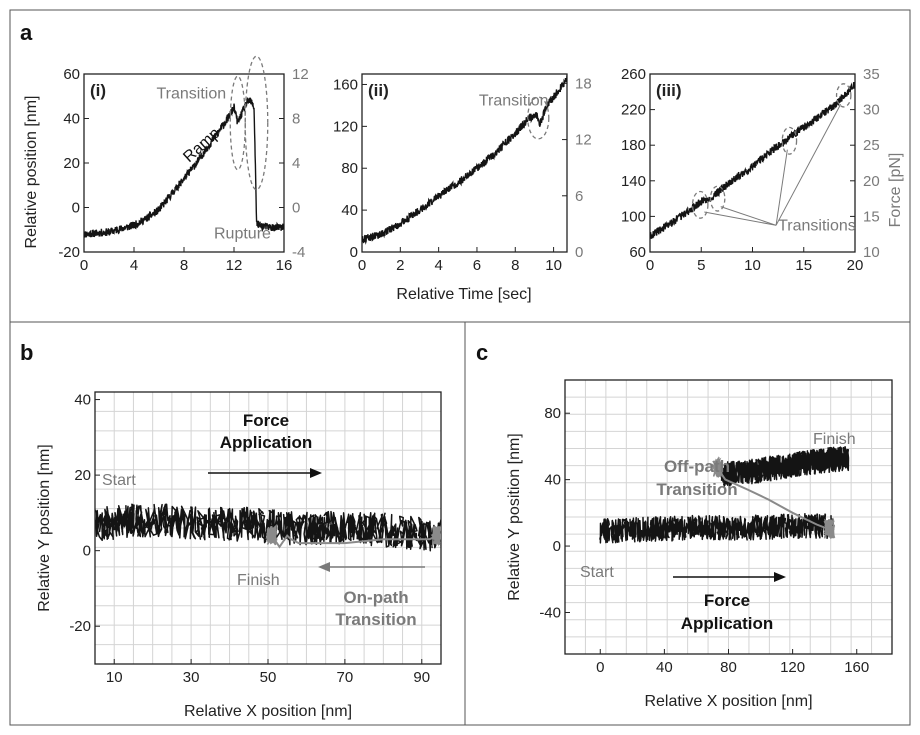  I want to click on panel-label: (i), so click(98, 90).